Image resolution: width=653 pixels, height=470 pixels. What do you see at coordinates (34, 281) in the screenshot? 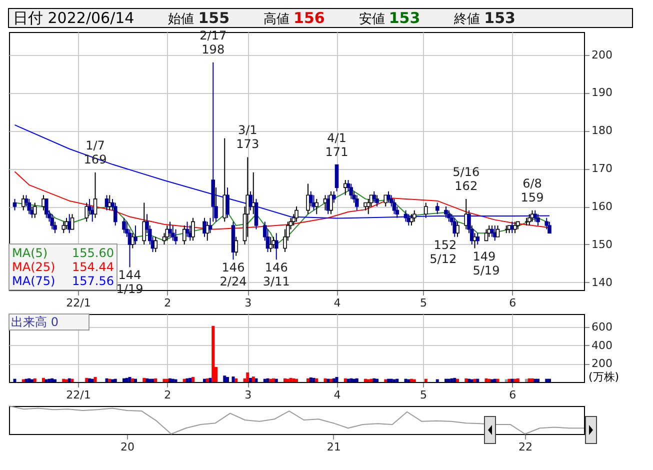
I see `text: MA(75)` at bounding box center [34, 281].